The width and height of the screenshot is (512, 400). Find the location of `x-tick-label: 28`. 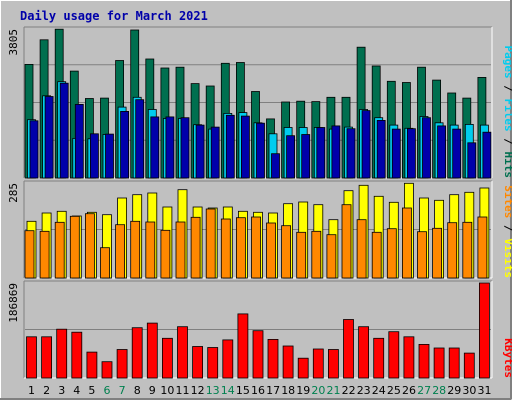

x-tick-label: 28 is located at coordinates (439, 390).